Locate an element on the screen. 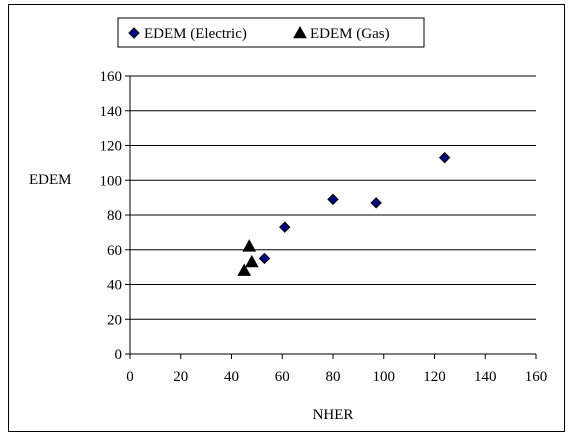  x-tick-label: 0 is located at coordinates (130, 377).